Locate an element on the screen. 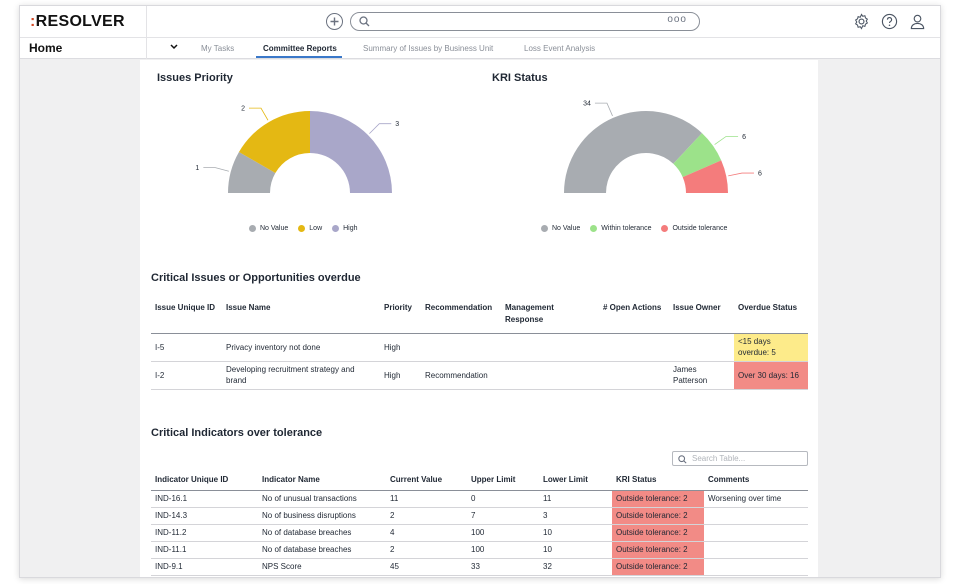 The height and width of the screenshot is (584, 960). legend-item-high: High is located at coordinates (345, 228).